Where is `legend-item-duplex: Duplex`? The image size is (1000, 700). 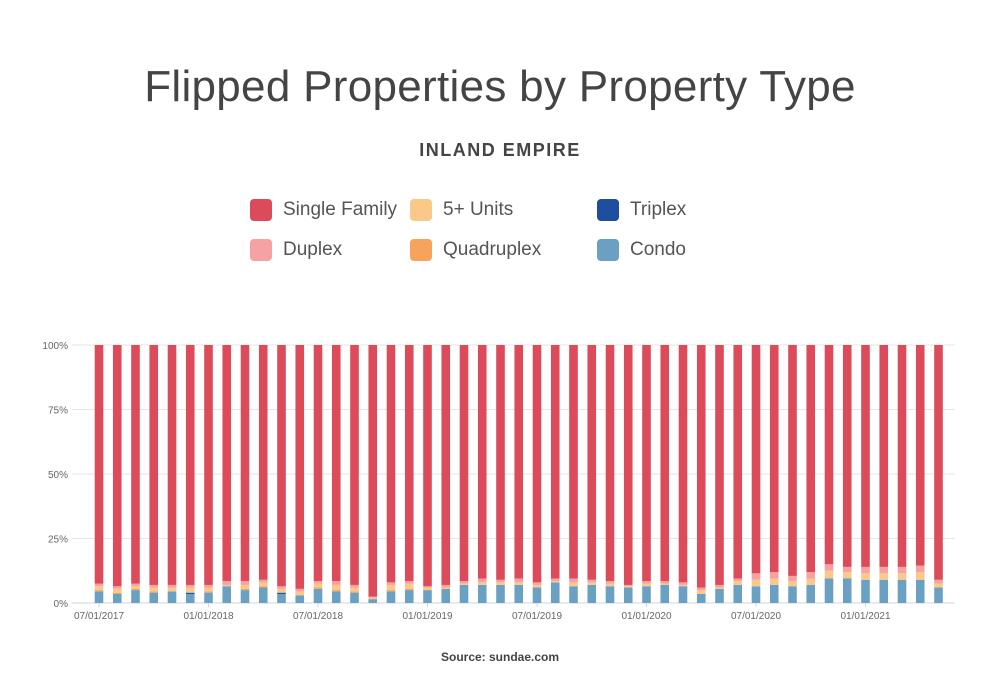 legend-item-duplex: Duplex is located at coordinates (296, 250).